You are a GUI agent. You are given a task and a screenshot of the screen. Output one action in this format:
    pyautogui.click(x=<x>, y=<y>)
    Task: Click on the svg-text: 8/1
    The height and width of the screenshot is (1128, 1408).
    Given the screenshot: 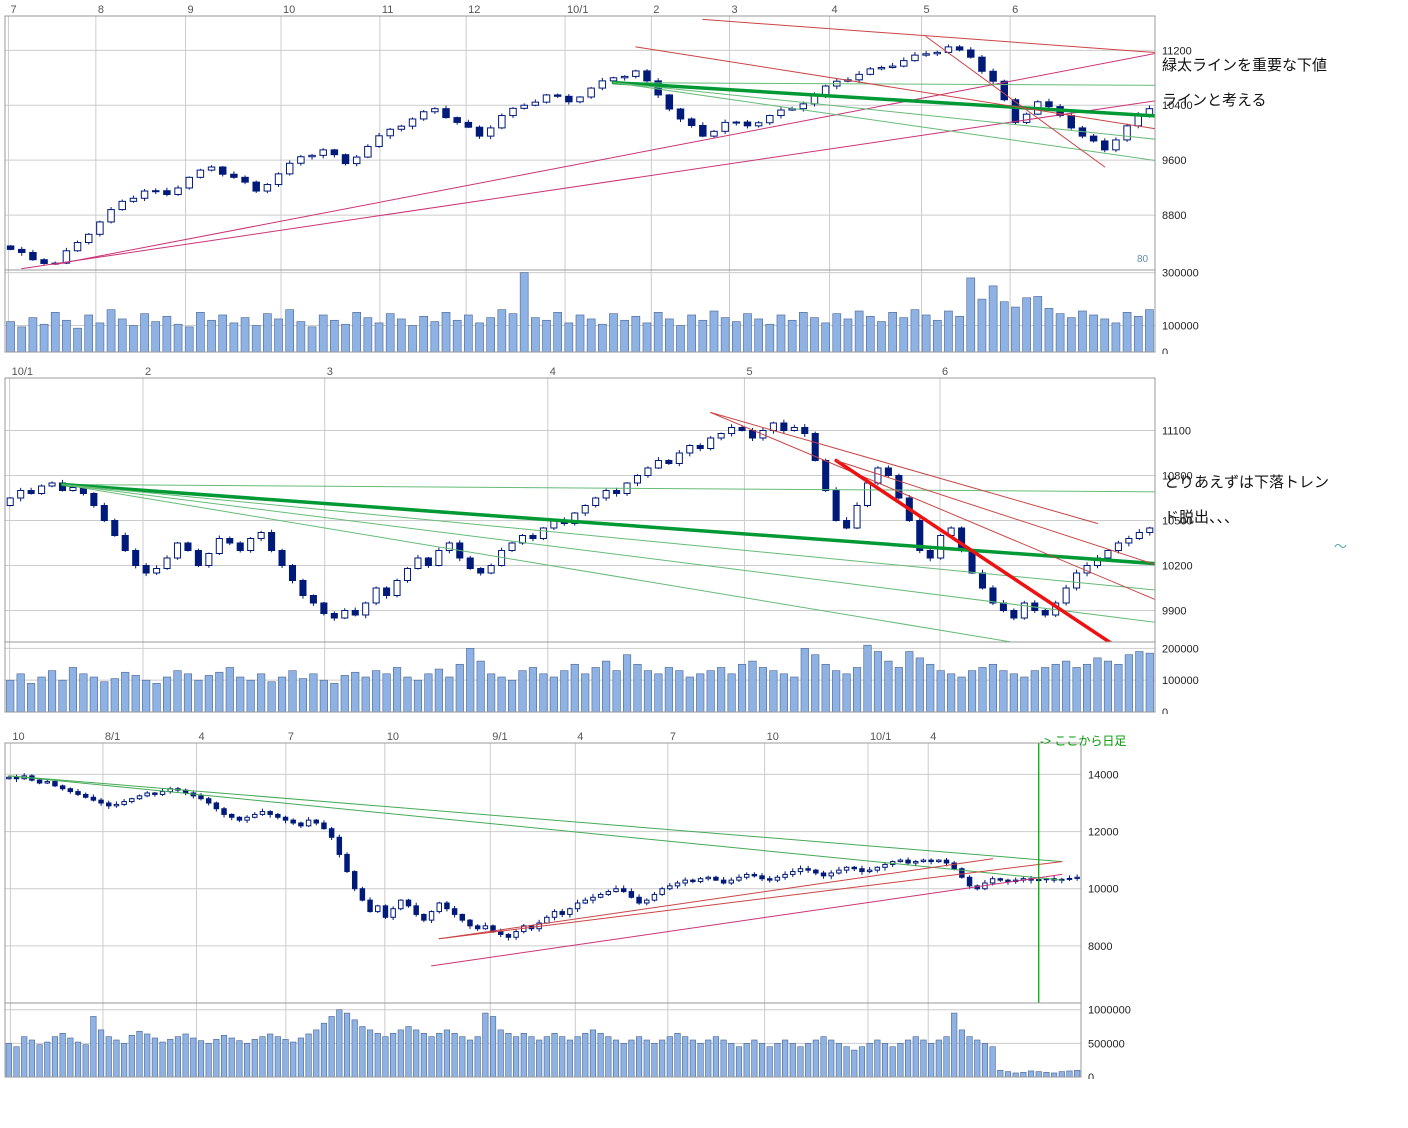 What is the action you would take?
    pyautogui.click(x=112, y=737)
    